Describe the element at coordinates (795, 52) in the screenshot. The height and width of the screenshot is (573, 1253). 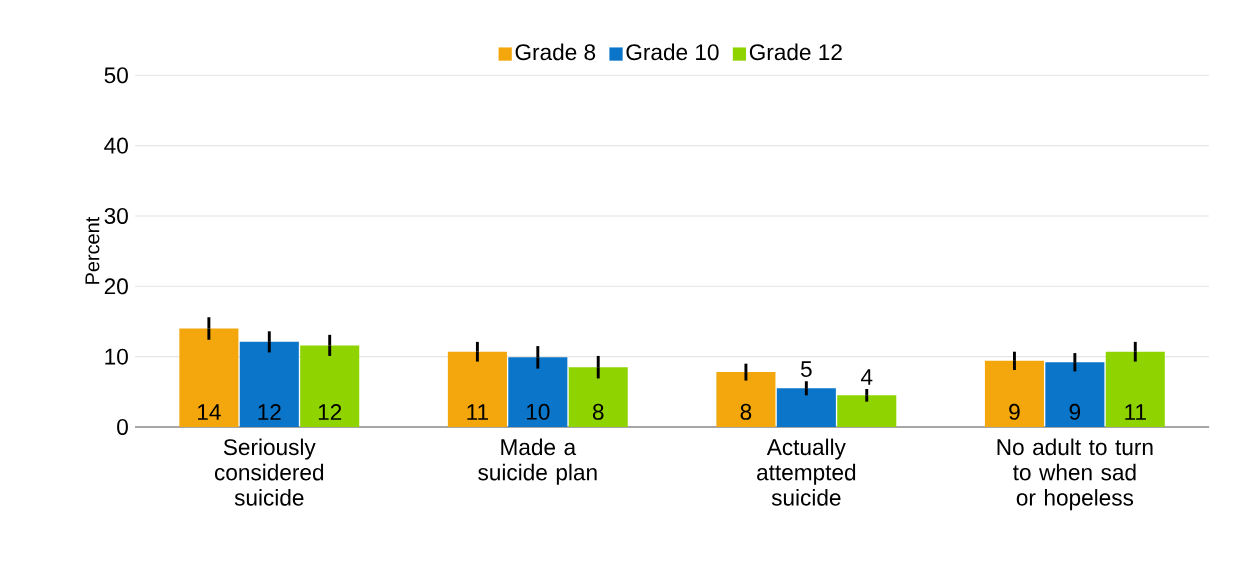
I see `legend-label: Grade 12` at that location.